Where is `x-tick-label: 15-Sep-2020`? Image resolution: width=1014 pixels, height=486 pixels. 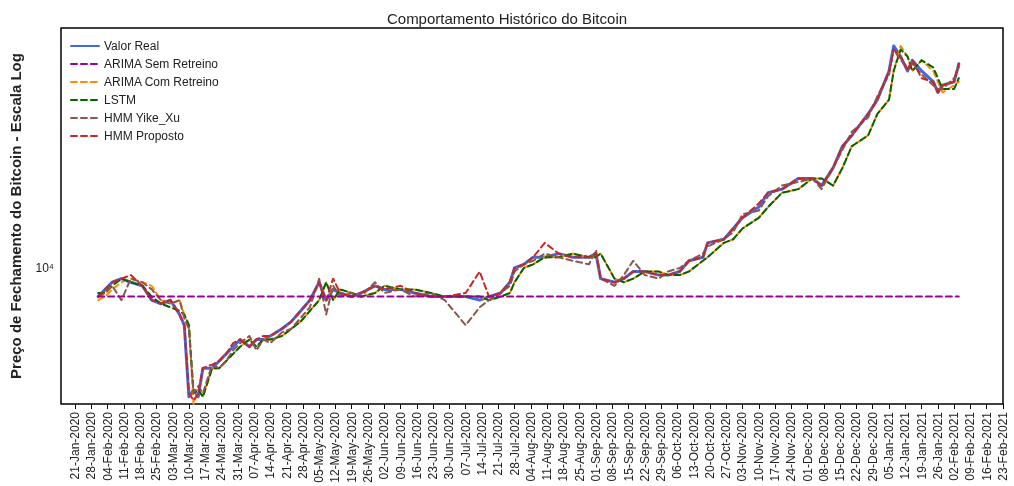 x-tick-label: 15-Sep-2020 is located at coordinates (628, 446).